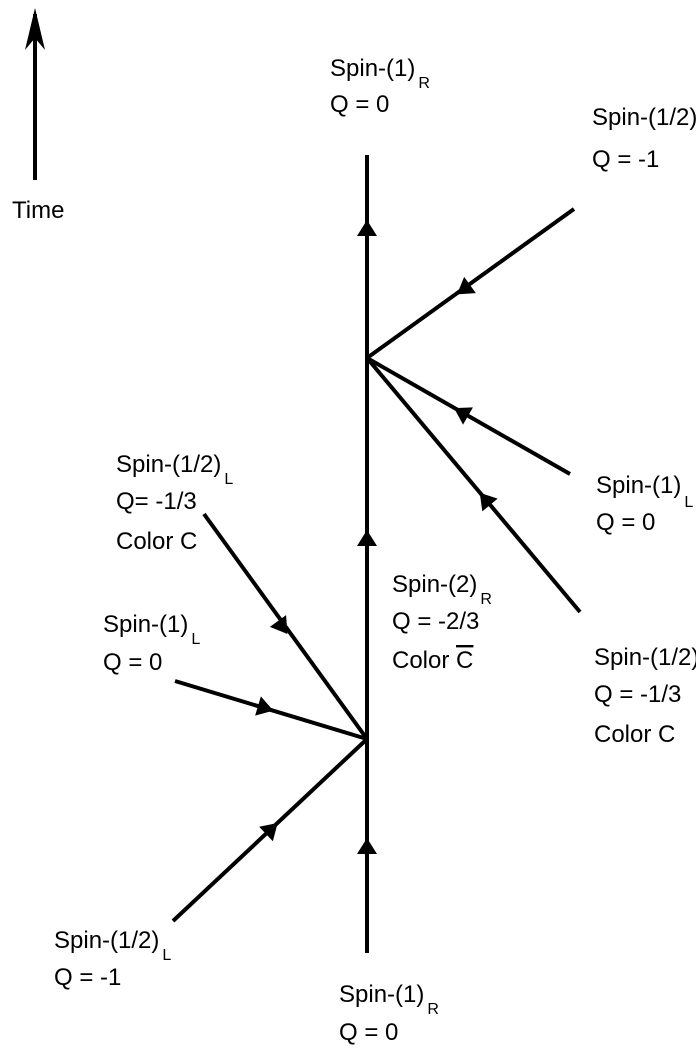 The image size is (696, 1051). Describe the element at coordinates (464, 660) in the screenshot. I see `label-center-vertical-color-letter: C` at that location.